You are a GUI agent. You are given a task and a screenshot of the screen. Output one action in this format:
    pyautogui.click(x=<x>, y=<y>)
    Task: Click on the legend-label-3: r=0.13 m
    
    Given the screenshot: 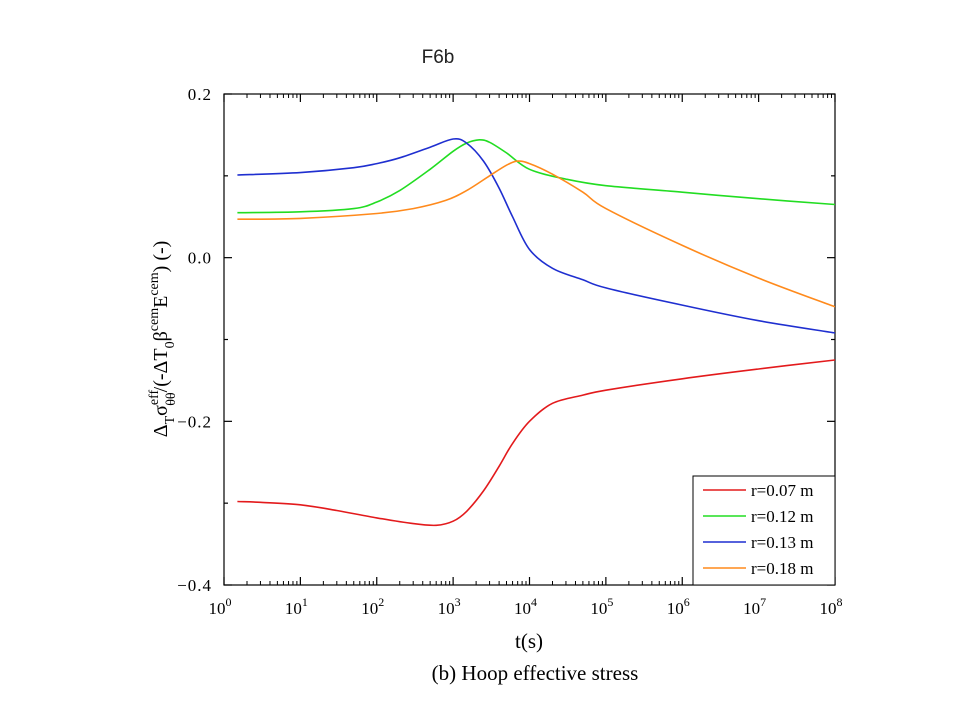 What is the action you would take?
    pyautogui.click(x=782, y=542)
    